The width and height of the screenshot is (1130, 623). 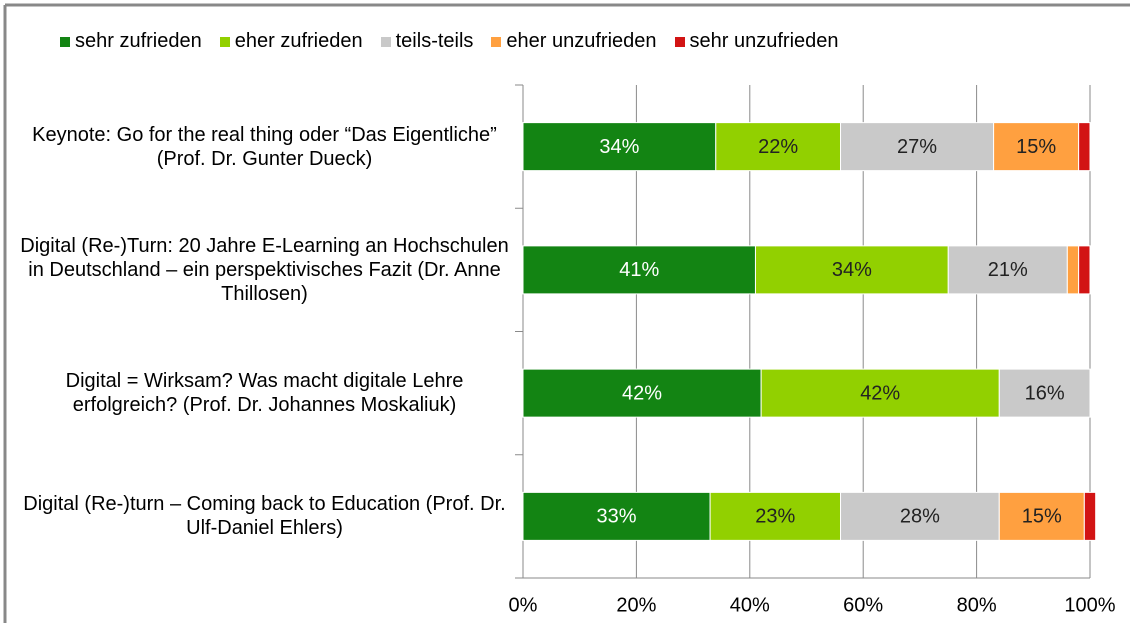 What do you see at coordinates (977, 605) in the screenshot?
I see `x-tick-label: 80%` at bounding box center [977, 605].